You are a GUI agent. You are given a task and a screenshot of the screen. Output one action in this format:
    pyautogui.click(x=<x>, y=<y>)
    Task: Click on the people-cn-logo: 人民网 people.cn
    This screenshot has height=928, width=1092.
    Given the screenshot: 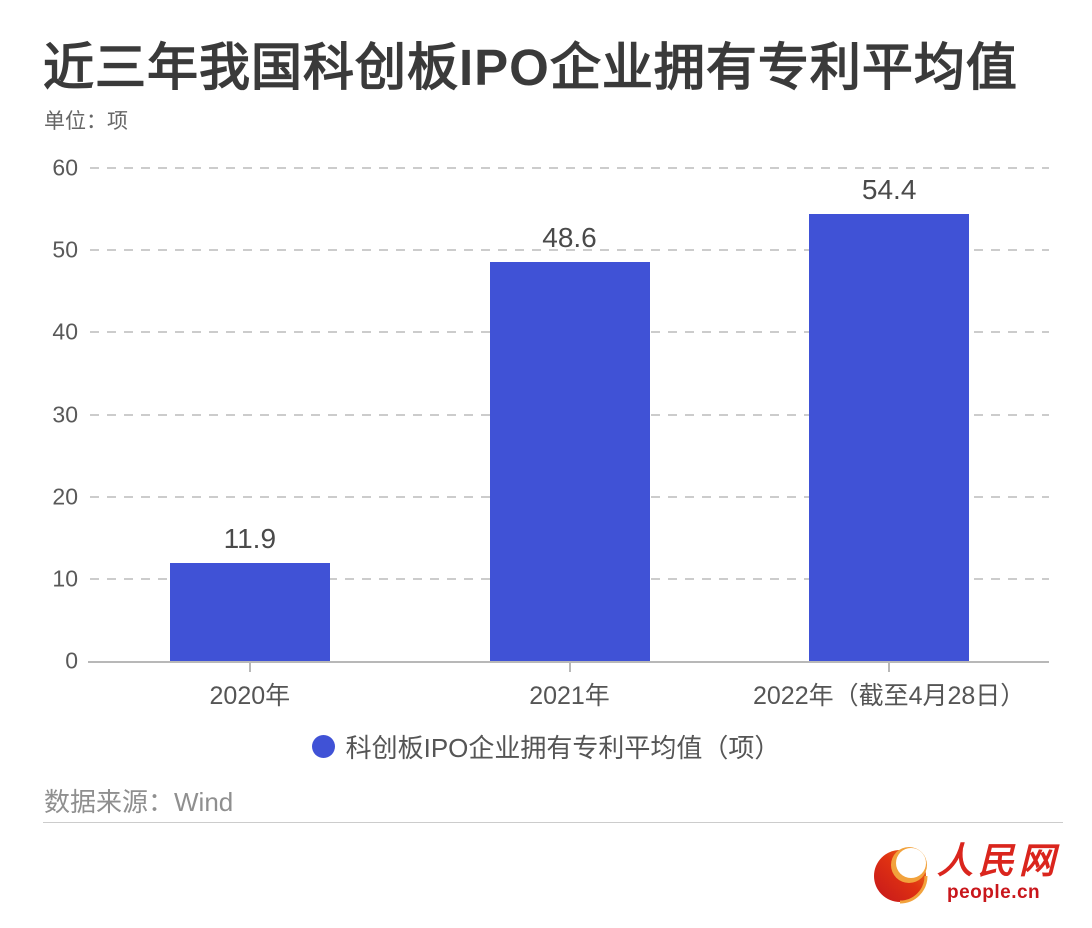 What is the action you would take?
    pyautogui.click(x=966, y=873)
    